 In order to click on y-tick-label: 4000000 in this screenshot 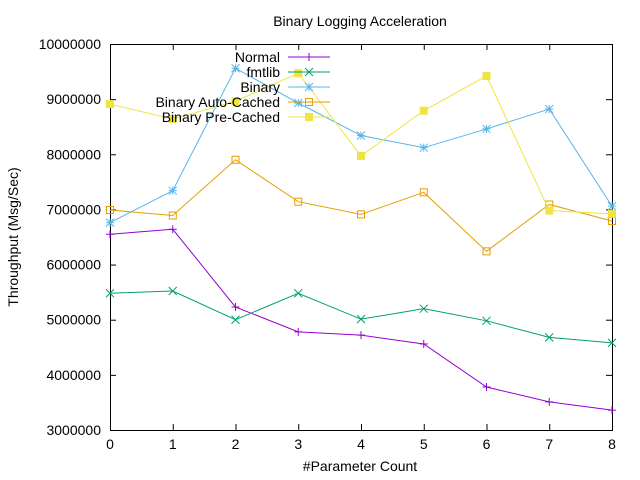, I will do `click(73, 375)`.